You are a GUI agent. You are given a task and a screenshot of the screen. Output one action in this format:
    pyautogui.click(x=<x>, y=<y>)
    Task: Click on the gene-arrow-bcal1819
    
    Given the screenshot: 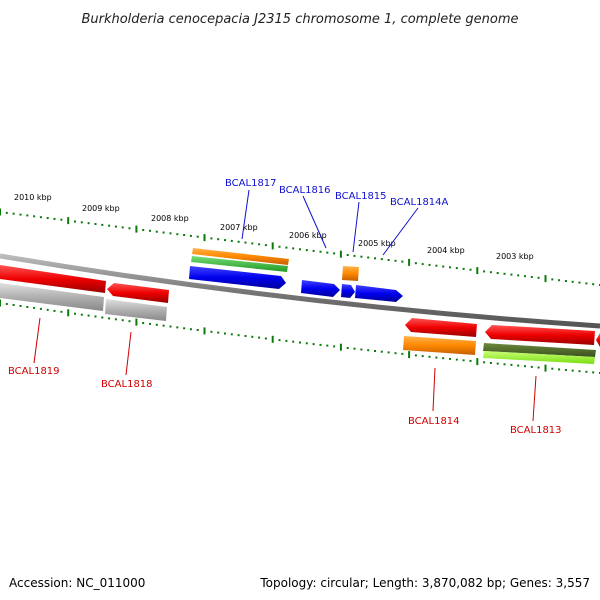 What is the action you would take?
    pyautogui.click(x=53, y=279)
    